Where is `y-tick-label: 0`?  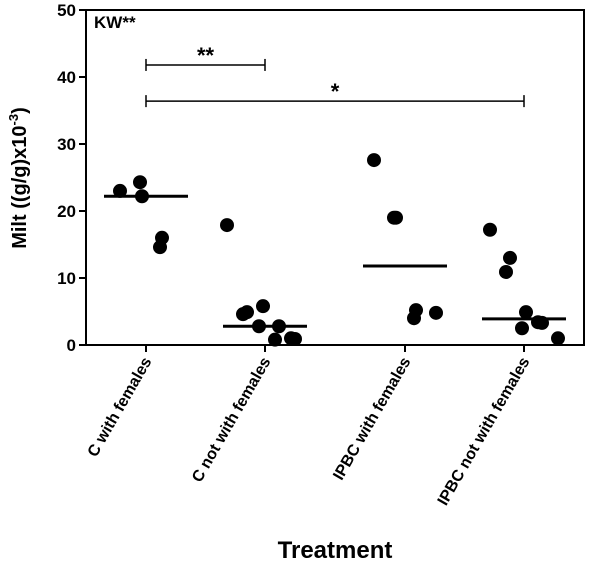 y-tick-label: 0 is located at coordinates (71, 345).